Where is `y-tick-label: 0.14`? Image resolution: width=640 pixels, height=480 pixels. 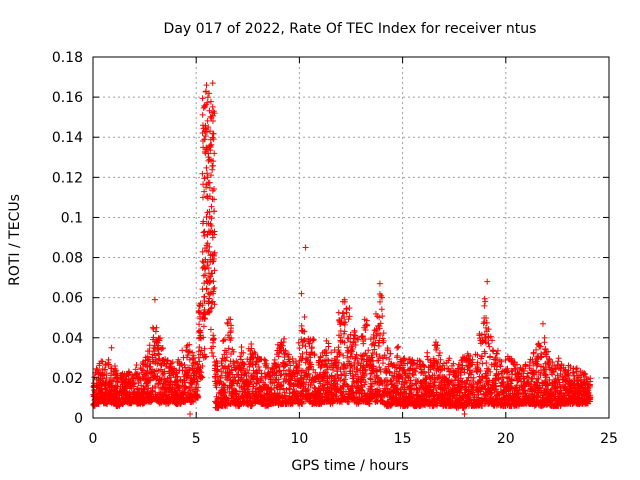
y-tick-label: 0.14 is located at coordinates (67, 138).